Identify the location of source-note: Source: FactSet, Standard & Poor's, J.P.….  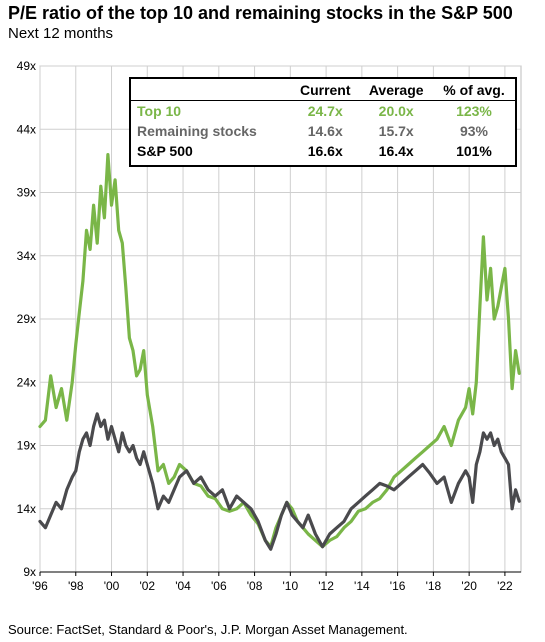
(208, 629).